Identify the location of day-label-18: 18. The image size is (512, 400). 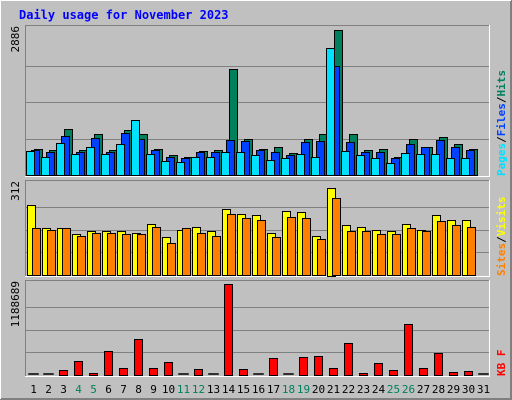
(288, 389).